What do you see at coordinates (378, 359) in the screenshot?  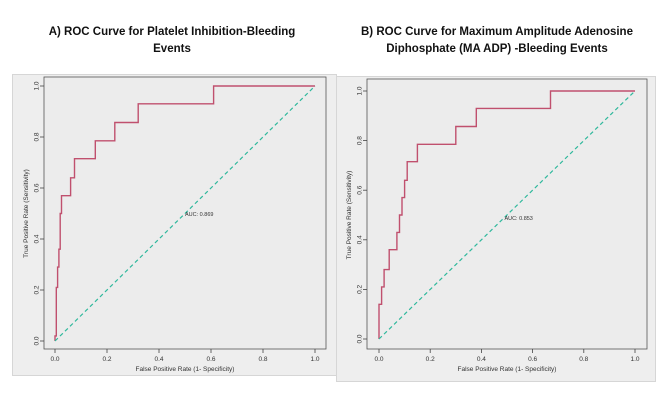 I see `chart-b-x-tick-label: 0.0` at bounding box center [378, 359].